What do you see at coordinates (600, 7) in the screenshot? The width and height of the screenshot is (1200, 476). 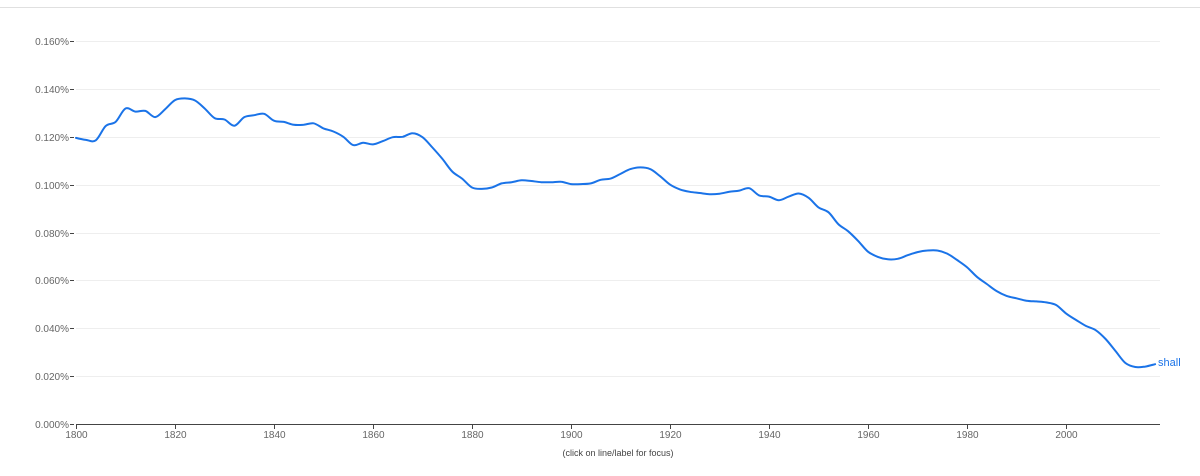 I see `top-border` at bounding box center [600, 7].